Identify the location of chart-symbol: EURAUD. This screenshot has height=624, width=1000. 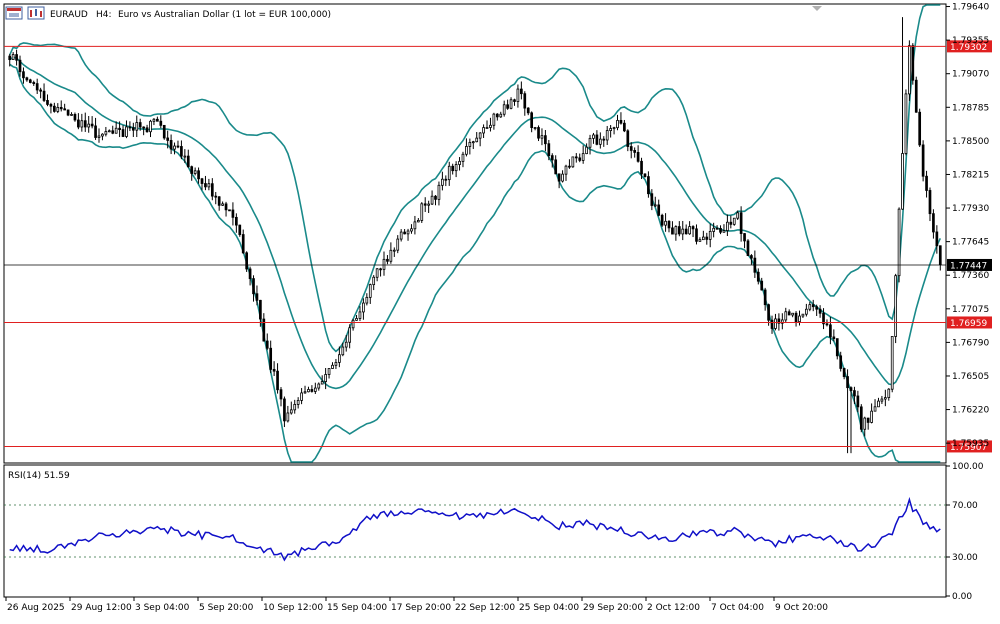
(69, 15).